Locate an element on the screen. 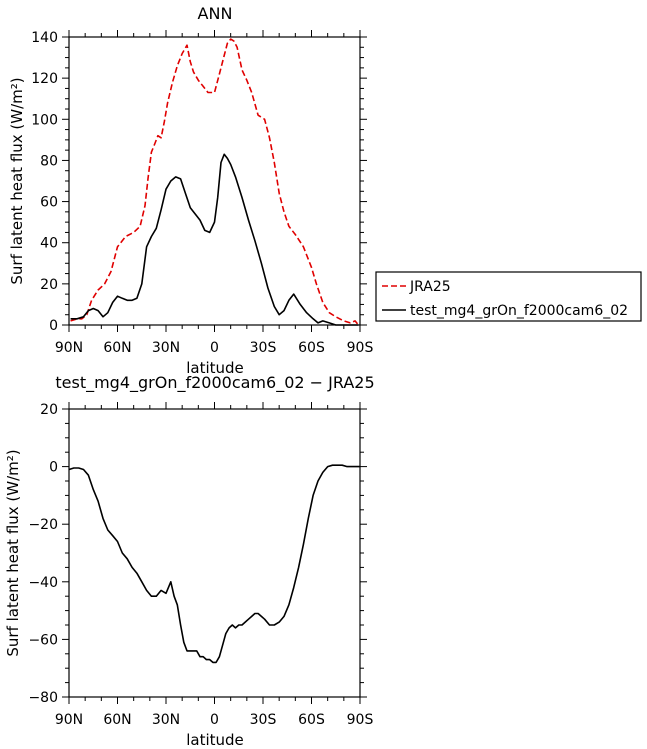  top-chart-x-tick-label: 90S is located at coordinates (360, 348).